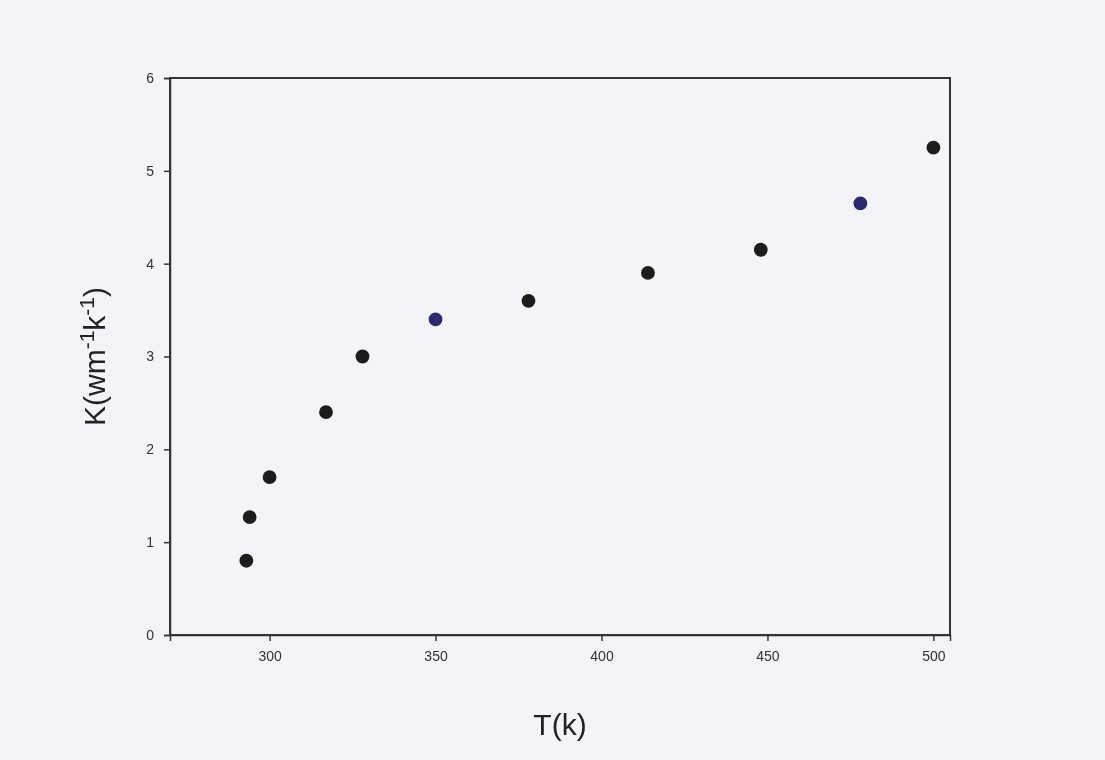  What do you see at coordinates (436, 655) in the screenshot?
I see `x-tick-label: 350` at bounding box center [436, 655].